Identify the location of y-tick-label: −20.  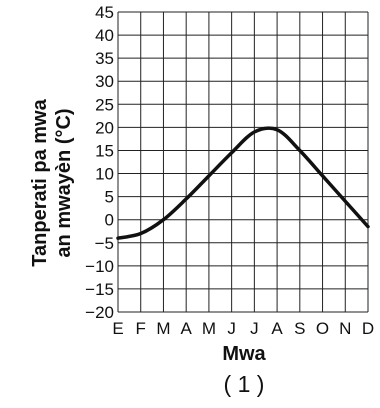
(99, 312).